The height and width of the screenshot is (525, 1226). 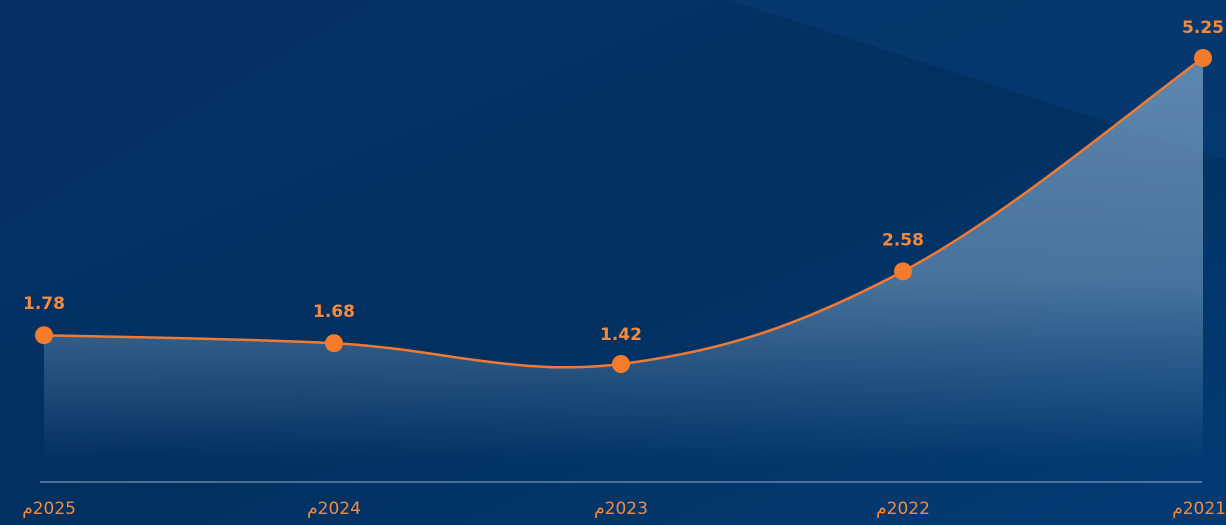 I want to click on x-tick-label: 2022م, so click(x=903, y=509).